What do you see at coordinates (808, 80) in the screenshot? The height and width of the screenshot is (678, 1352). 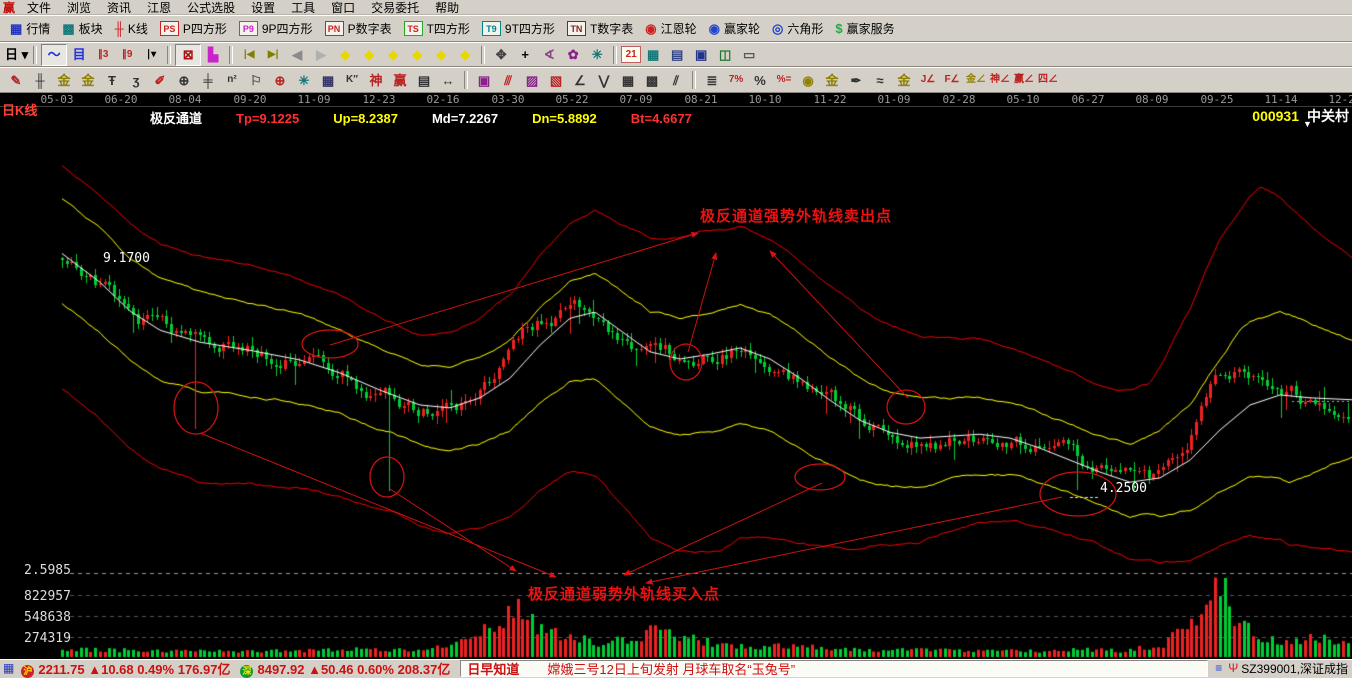 I see `gold-circle-icon: ◉` at bounding box center [808, 80].